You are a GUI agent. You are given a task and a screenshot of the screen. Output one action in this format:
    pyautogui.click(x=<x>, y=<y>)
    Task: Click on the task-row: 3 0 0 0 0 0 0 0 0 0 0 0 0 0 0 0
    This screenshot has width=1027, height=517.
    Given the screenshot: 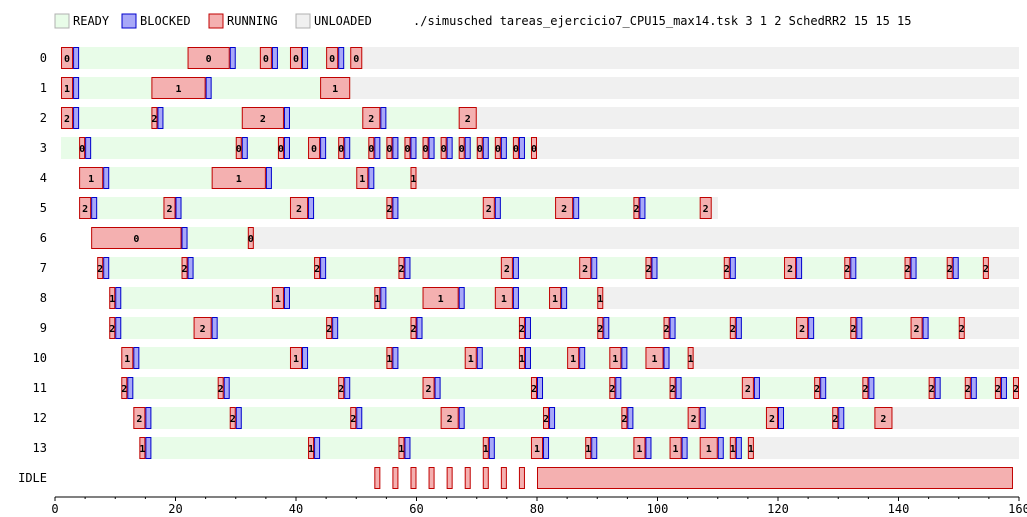 What is the action you would take?
    pyautogui.click(x=529, y=148)
    